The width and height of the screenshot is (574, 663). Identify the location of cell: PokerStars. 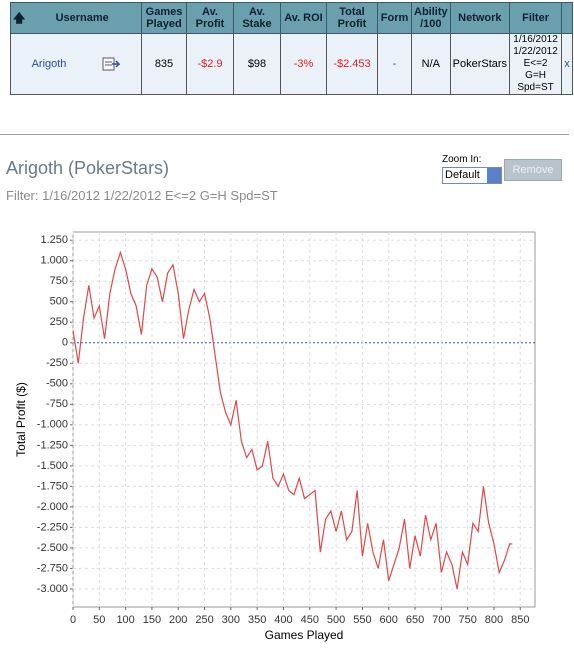
(480, 64).